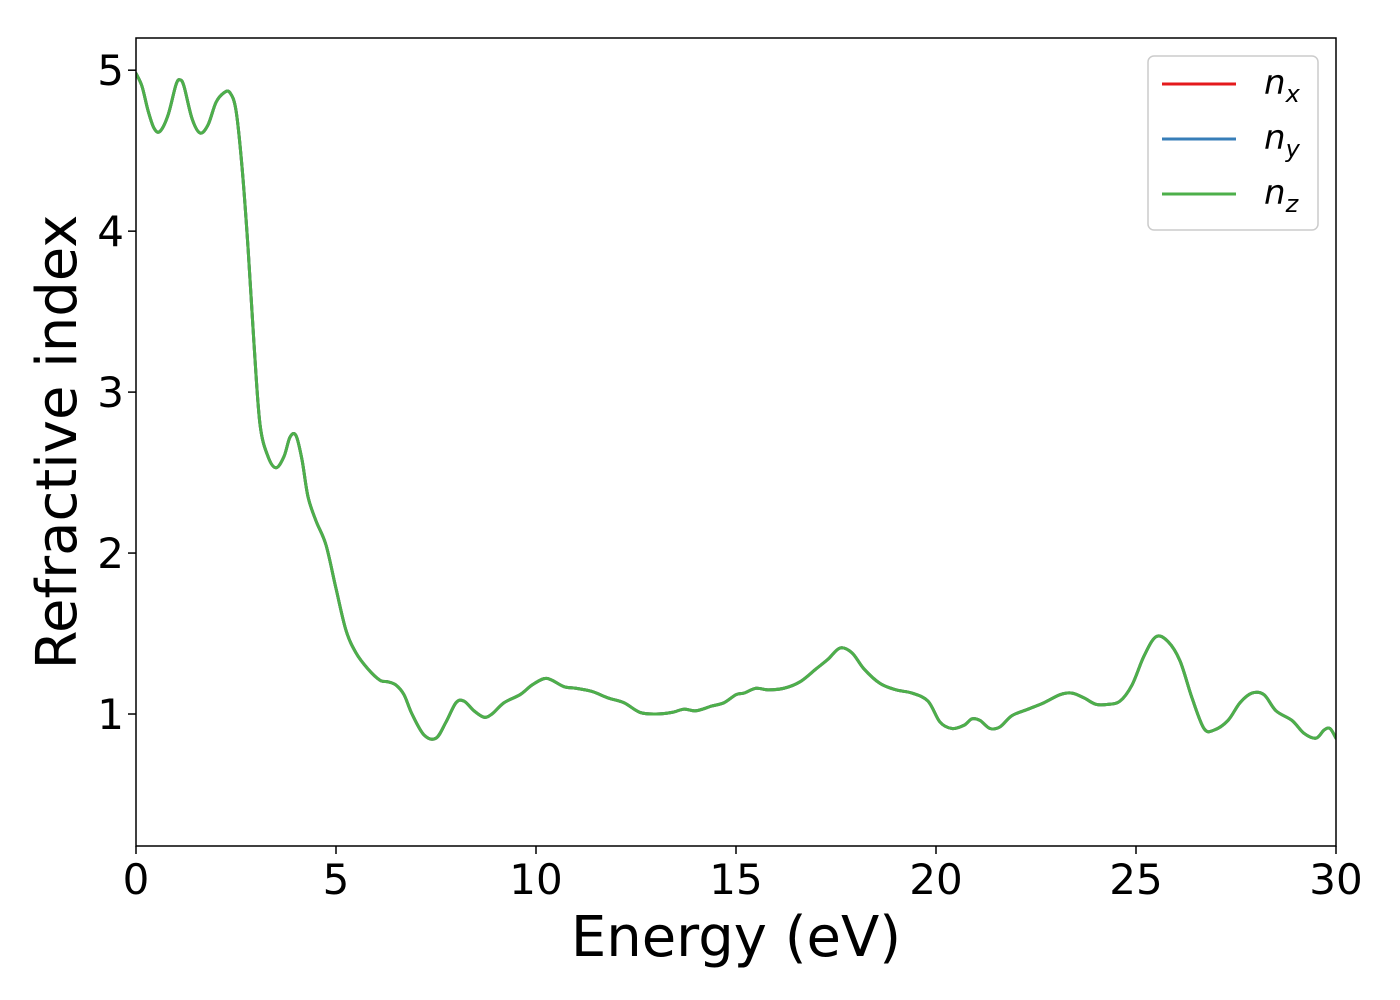 This screenshot has width=1400, height=1000. Describe the element at coordinates (110, 70) in the screenshot. I see `y-tick-label: 5` at that location.